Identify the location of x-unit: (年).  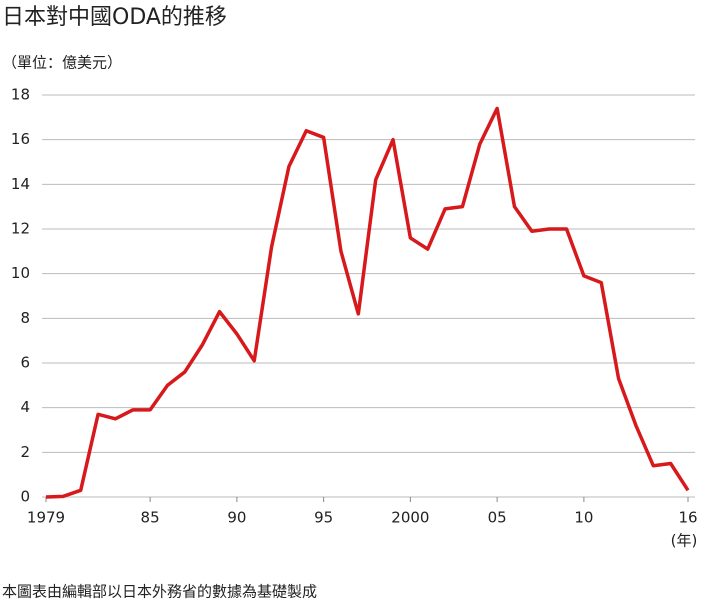
(684, 541).